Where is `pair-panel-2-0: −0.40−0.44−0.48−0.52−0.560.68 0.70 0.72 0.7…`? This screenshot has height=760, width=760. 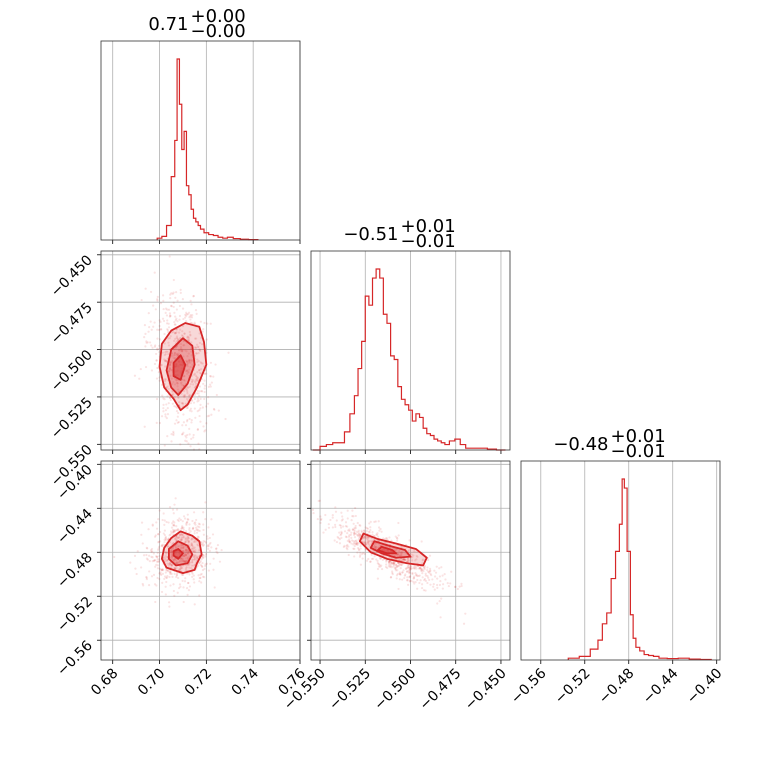
pair-panel-2-0: −0.40−0.44−0.48−0.52−0.560.68 0.70 0.72 0.7… is located at coordinates (181, 579).